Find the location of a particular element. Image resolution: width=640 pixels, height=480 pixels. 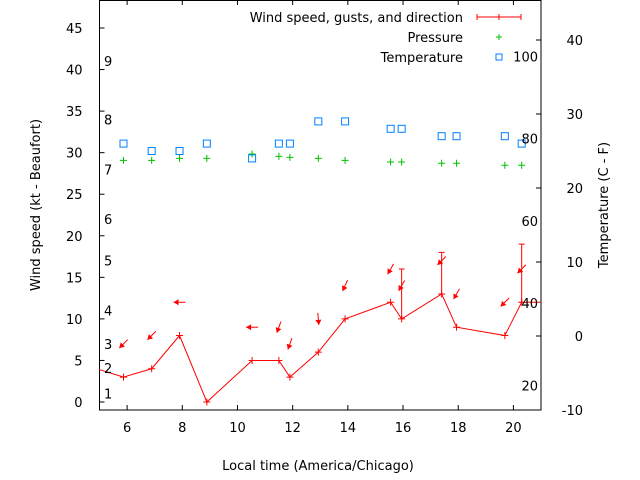

beaufort-label: 6 is located at coordinates (108, 220).